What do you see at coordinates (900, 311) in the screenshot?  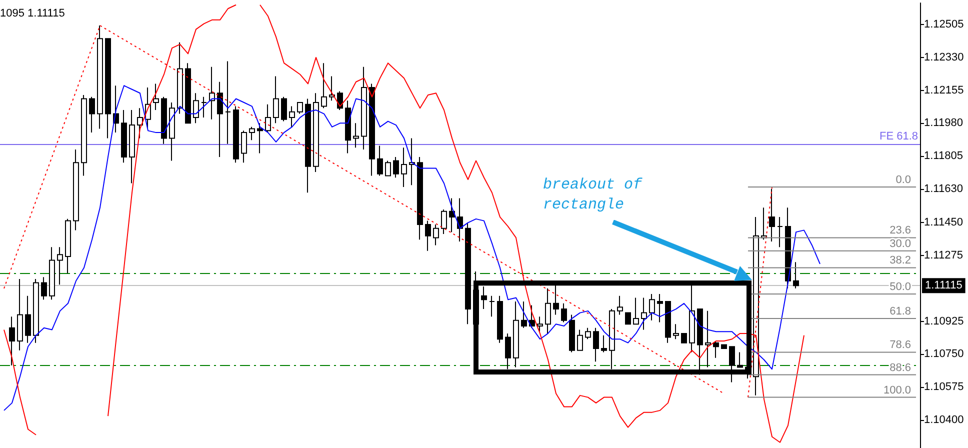 I see `series-label: 61.8` at bounding box center [900, 311].